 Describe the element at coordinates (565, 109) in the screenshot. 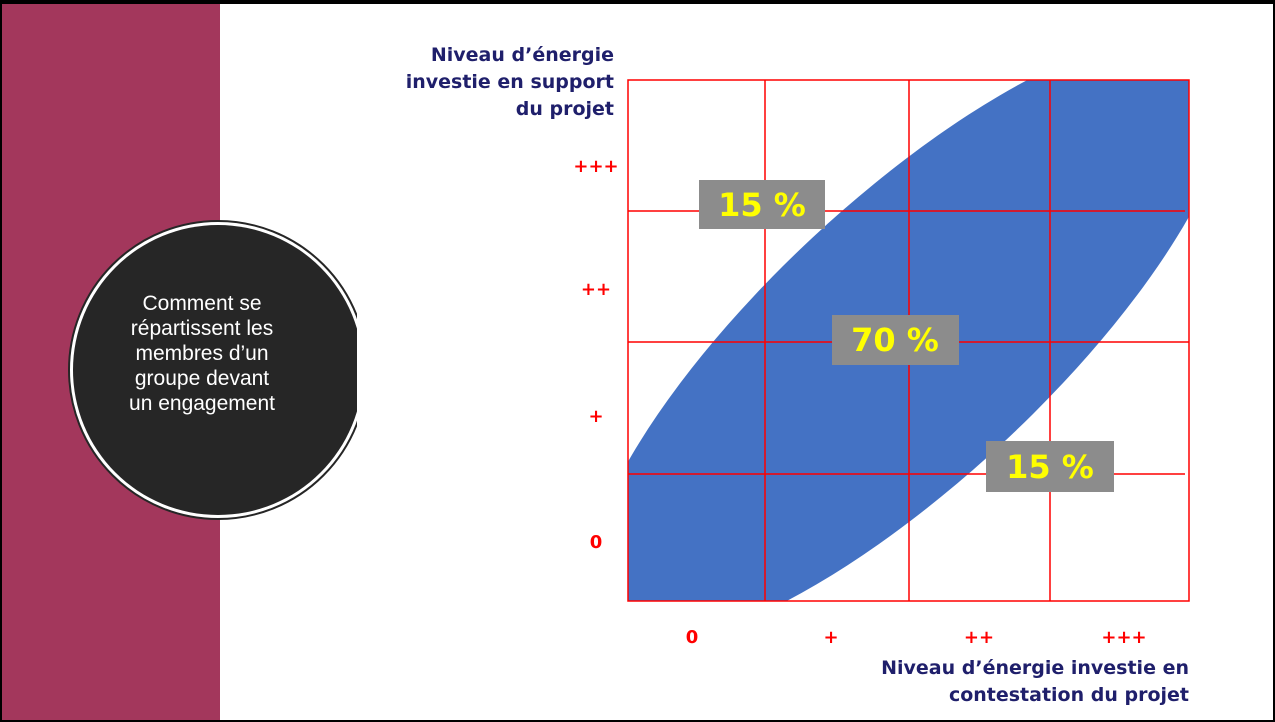

I see `y-axis-title-line: du projet` at that location.